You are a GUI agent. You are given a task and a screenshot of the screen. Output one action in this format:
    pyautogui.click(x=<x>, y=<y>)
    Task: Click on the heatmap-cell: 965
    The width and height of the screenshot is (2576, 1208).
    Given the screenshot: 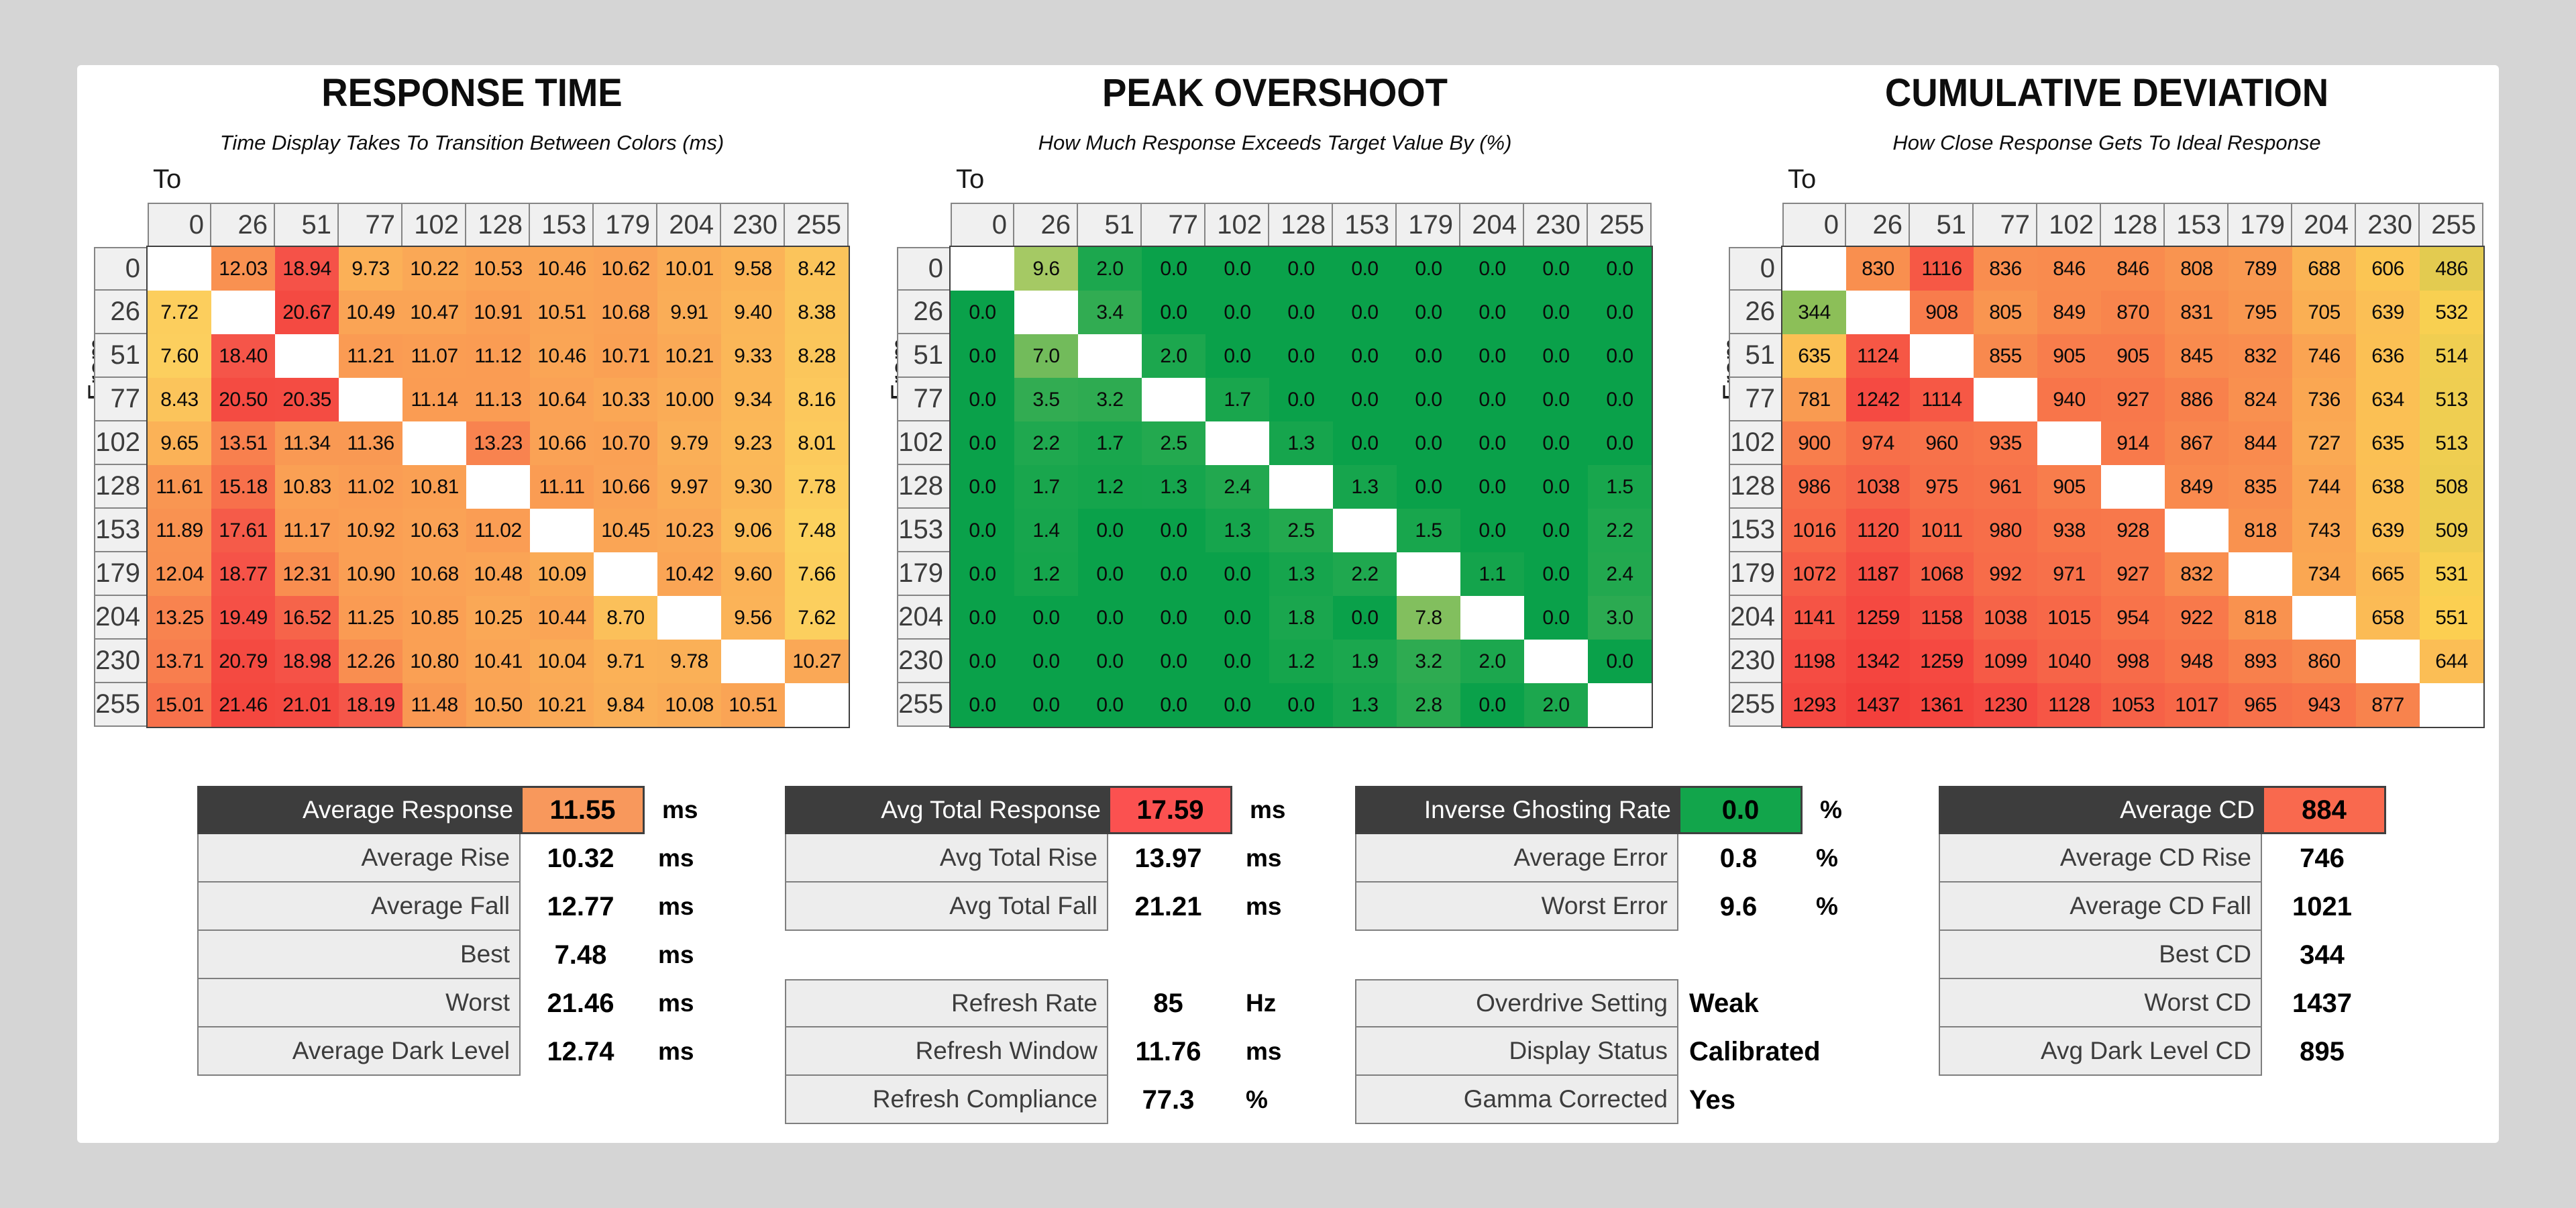 What is the action you would take?
    pyautogui.click(x=2260, y=705)
    